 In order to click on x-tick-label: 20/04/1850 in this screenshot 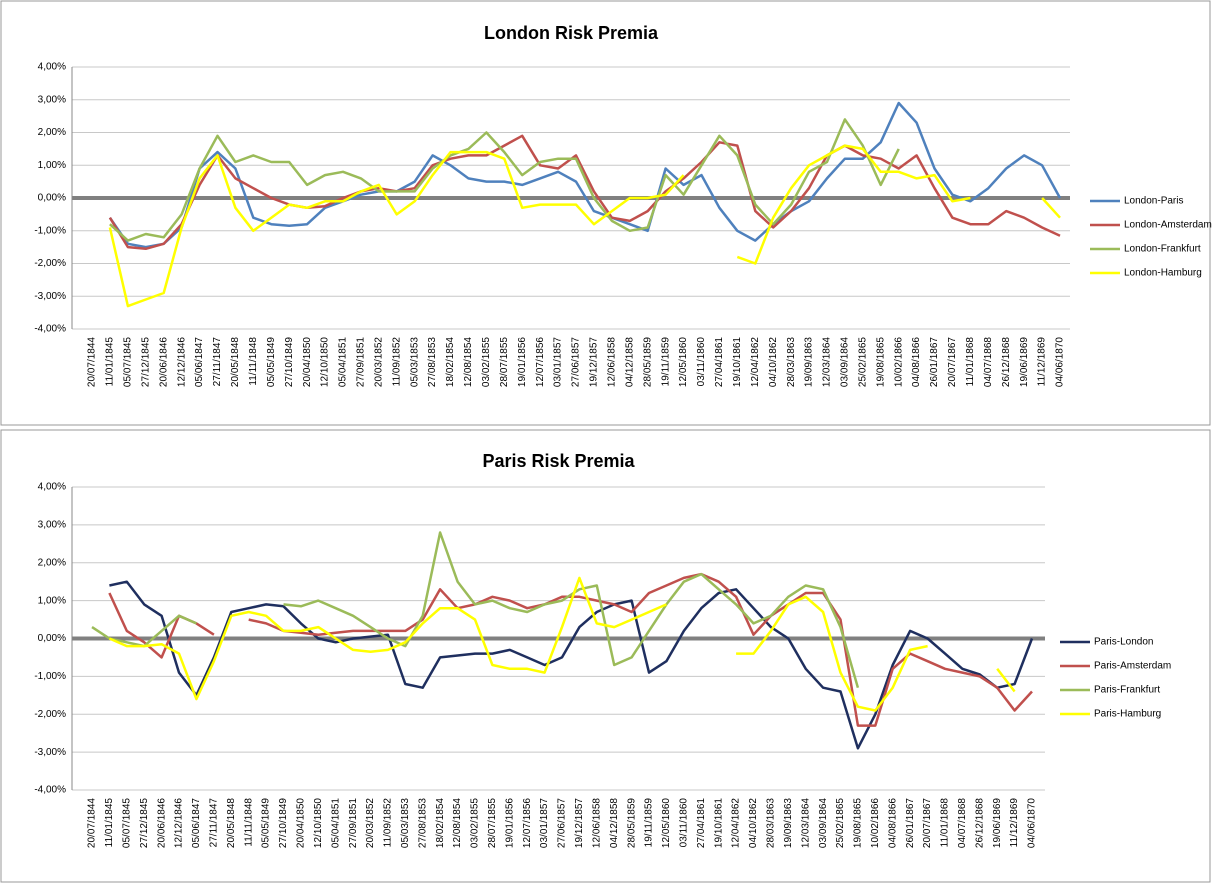, I will do `click(301, 823)`.